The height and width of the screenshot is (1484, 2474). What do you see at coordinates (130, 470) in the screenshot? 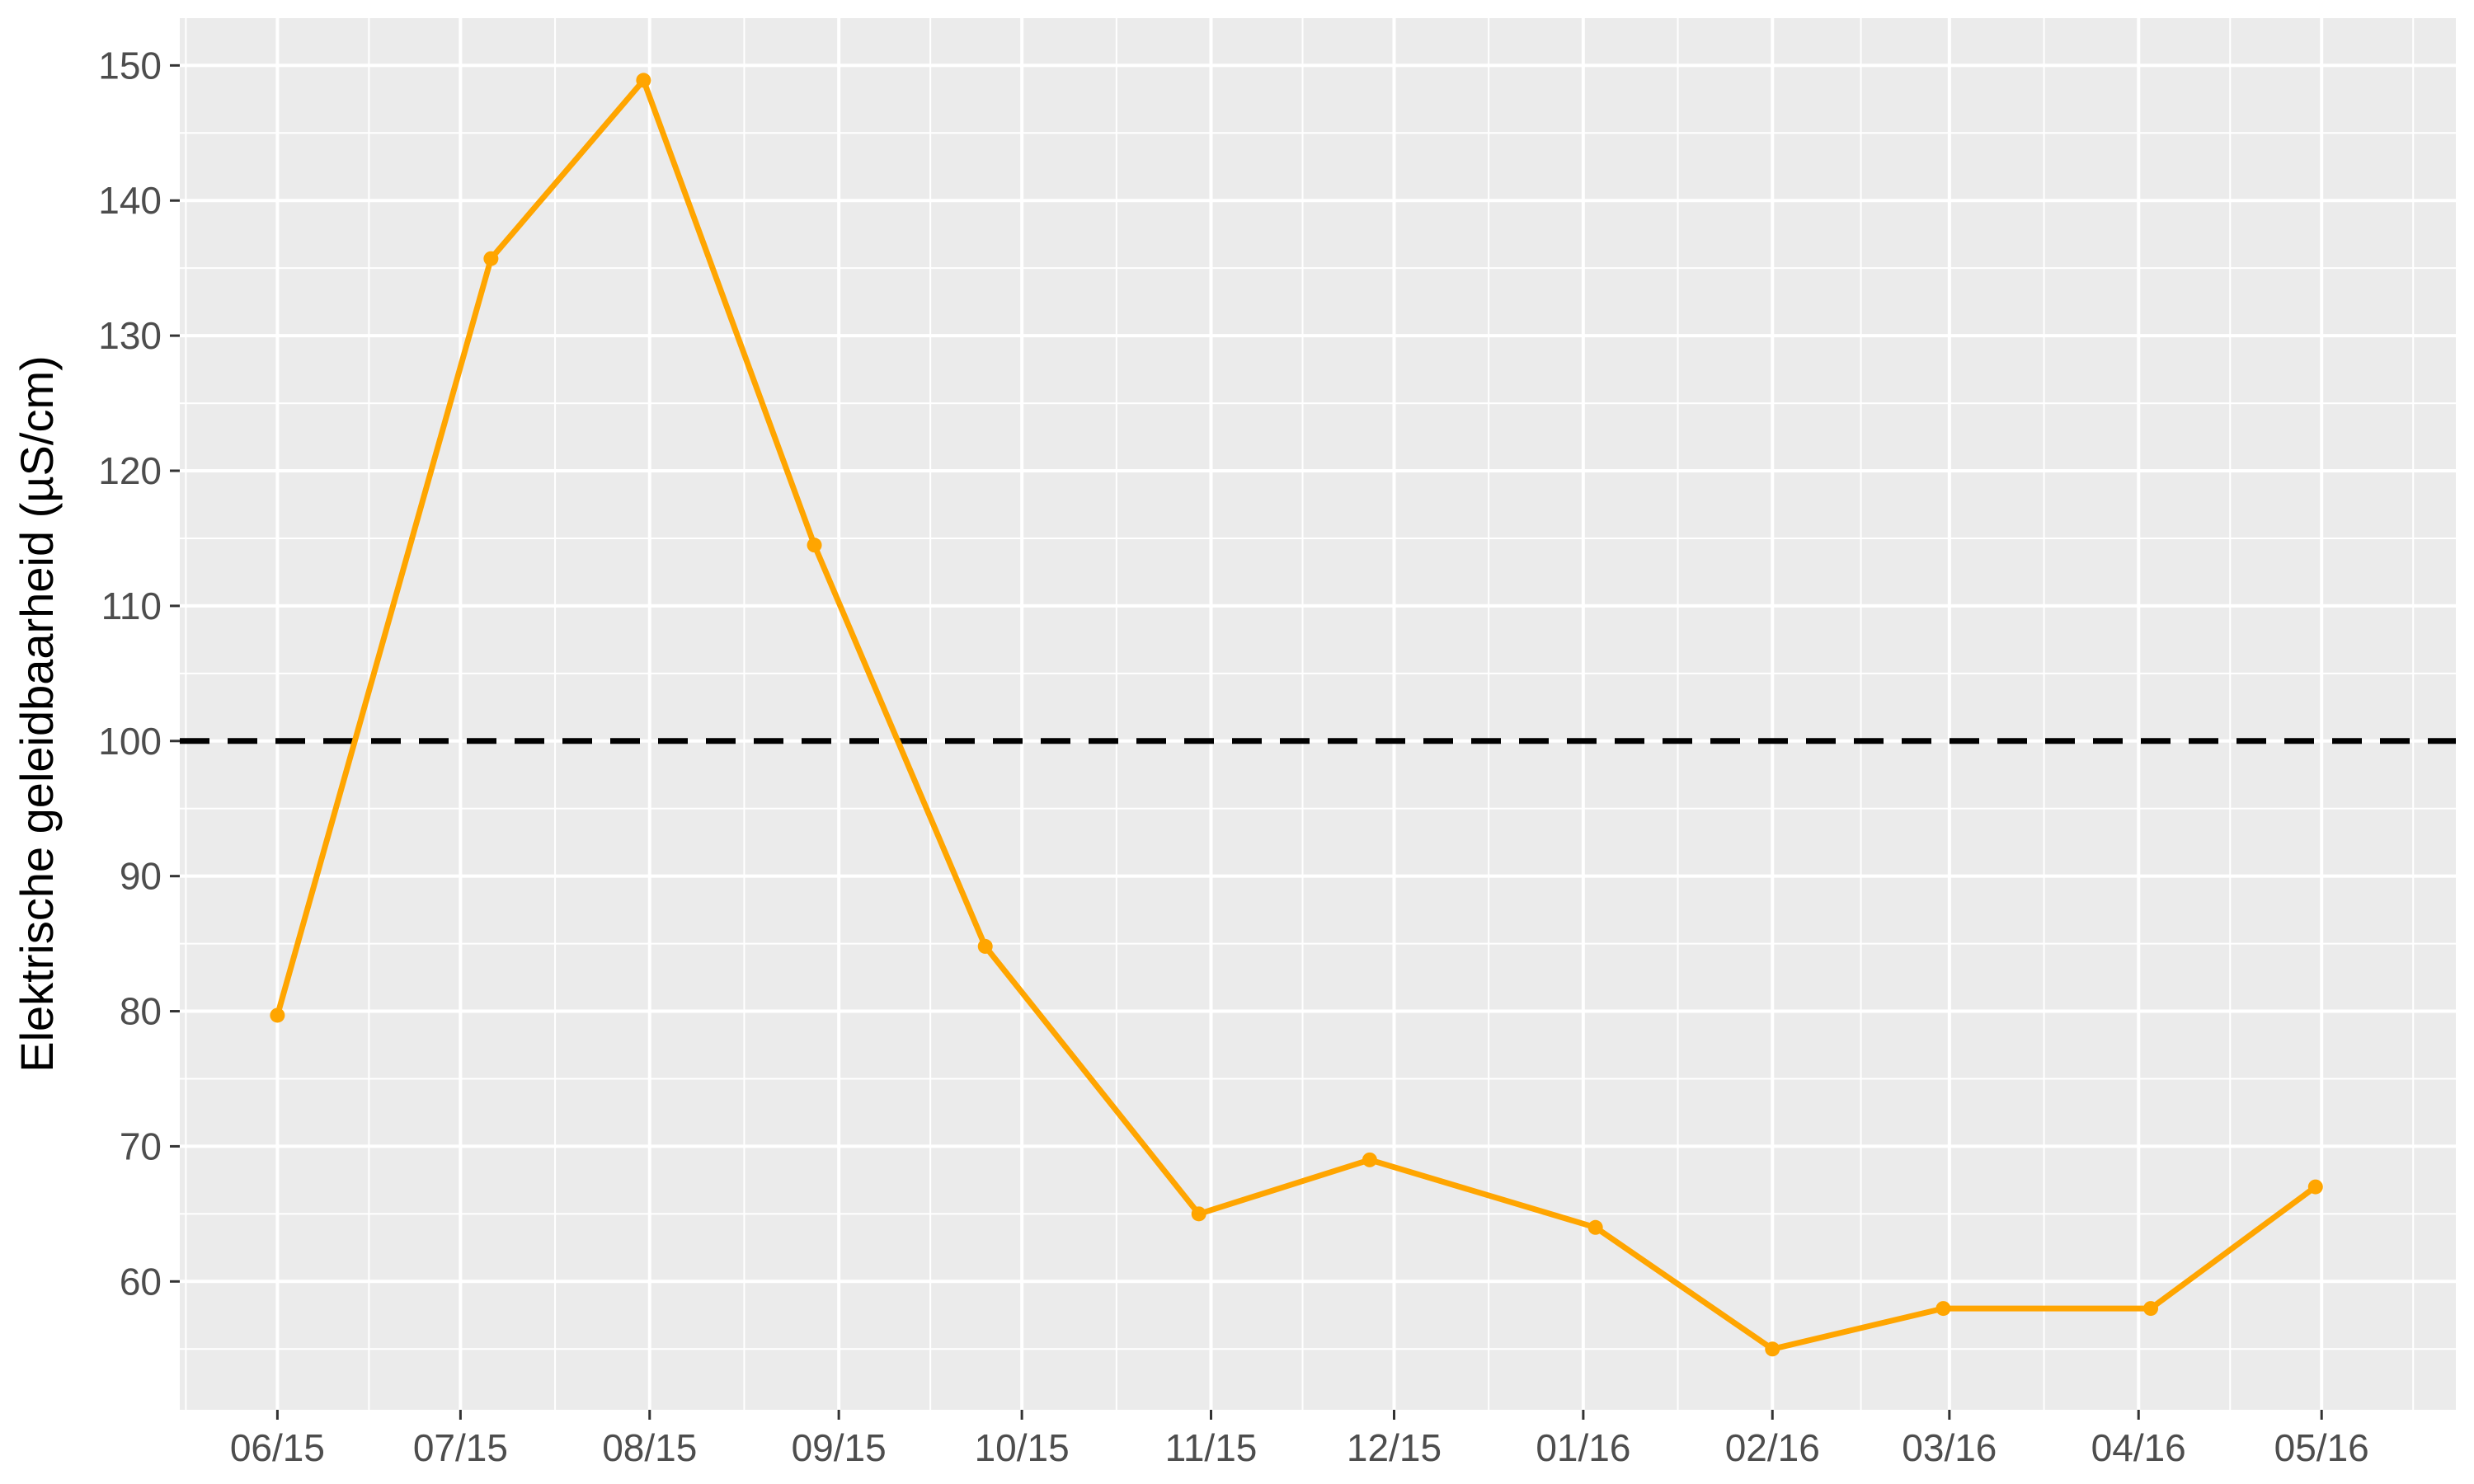
I see `y-tick-label: 120` at bounding box center [130, 470].